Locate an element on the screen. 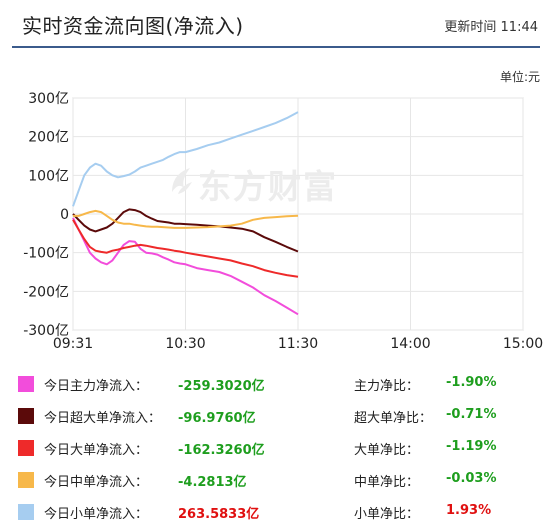  x-tick-label: 09:31 is located at coordinates (73, 344).